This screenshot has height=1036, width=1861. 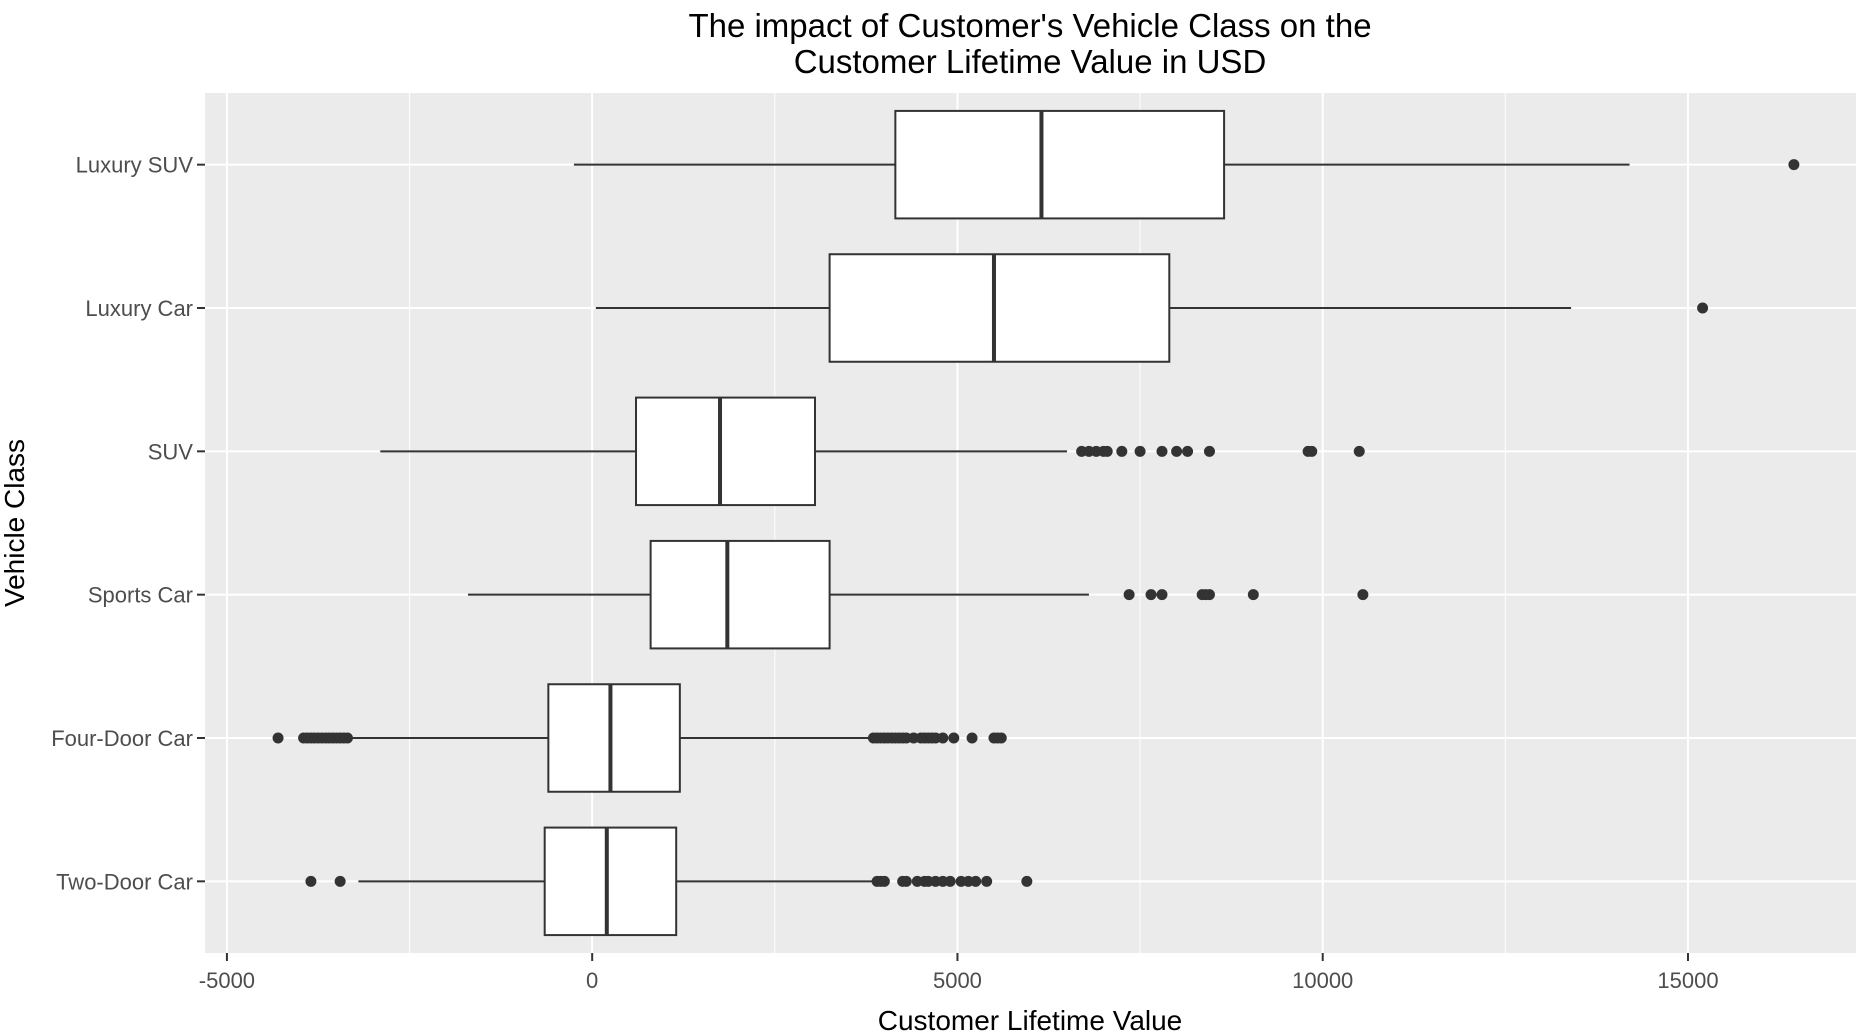 What do you see at coordinates (1687, 980) in the screenshot?
I see `x-tick-label: 15000` at bounding box center [1687, 980].